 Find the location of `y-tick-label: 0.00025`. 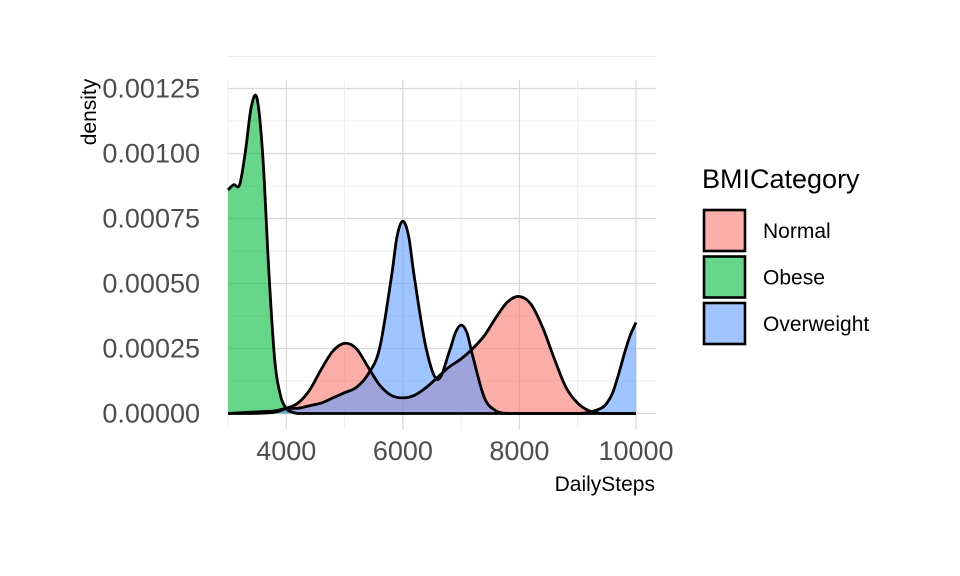

y-tick-label: 0.00025 is located at coordinates (151, 349).